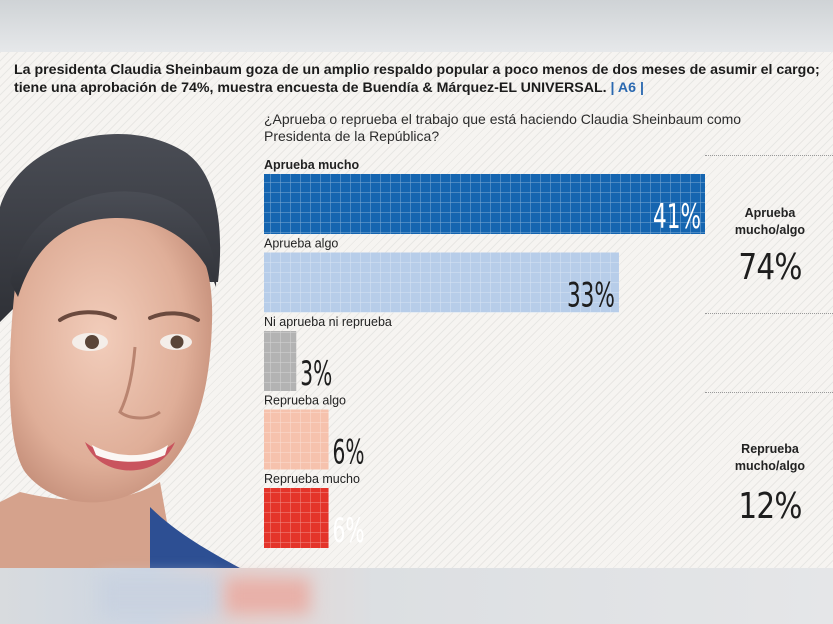 The height and width of the screenshot is (624, 833). Describe the element at coordinates (625, 88) in the screenshot. I see `page-reference: | A6 |` at that location.